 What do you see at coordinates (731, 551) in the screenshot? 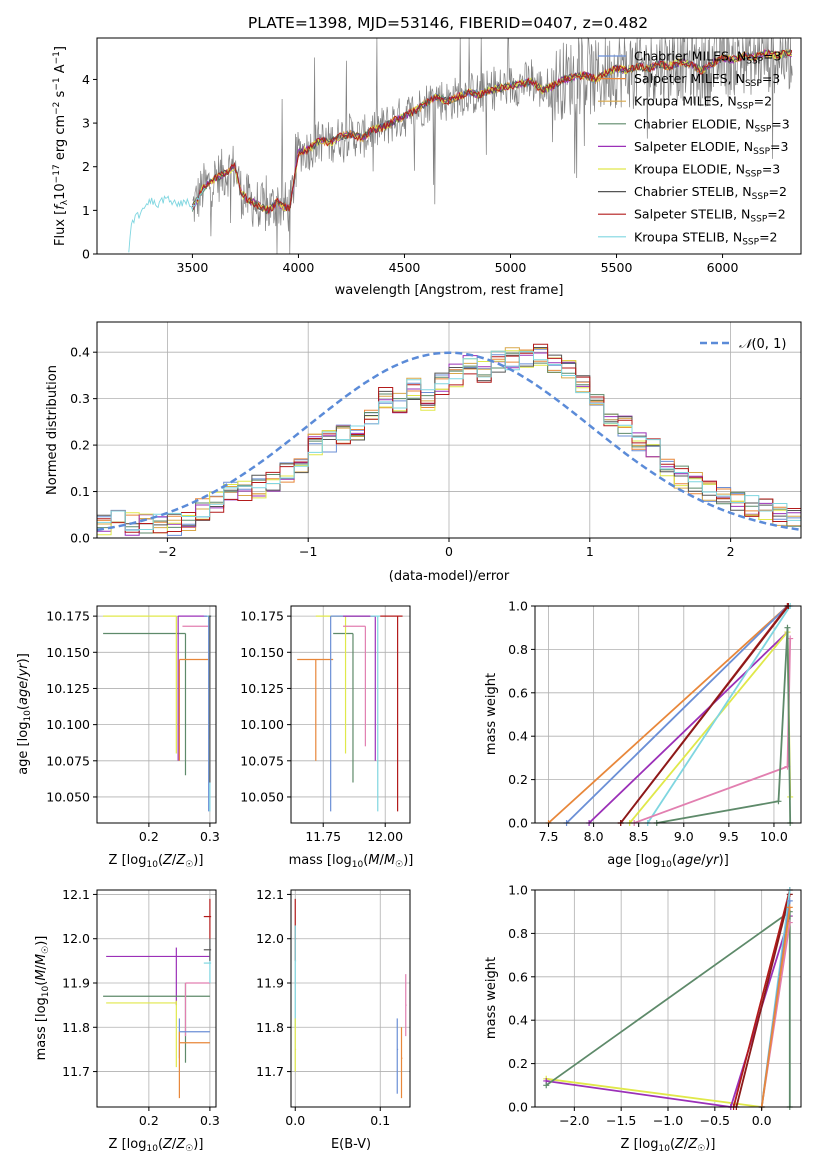
I see `residuals-xtick-label-4: 2` at bounding box center [731, 551].